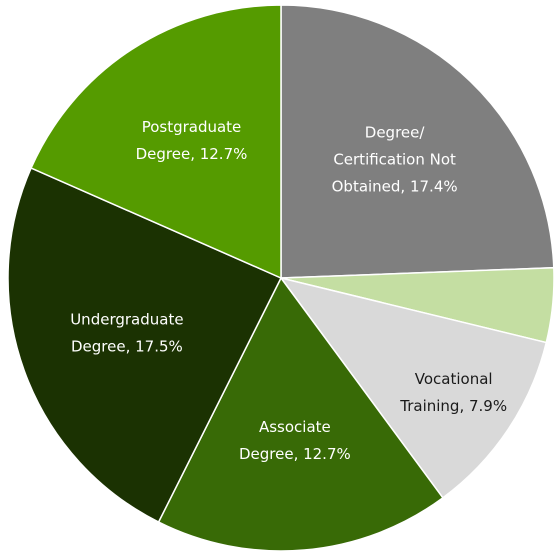 This screenshot has height=556, width=556. I want to click on slice-label: Postgraduate, so click(192, 127).